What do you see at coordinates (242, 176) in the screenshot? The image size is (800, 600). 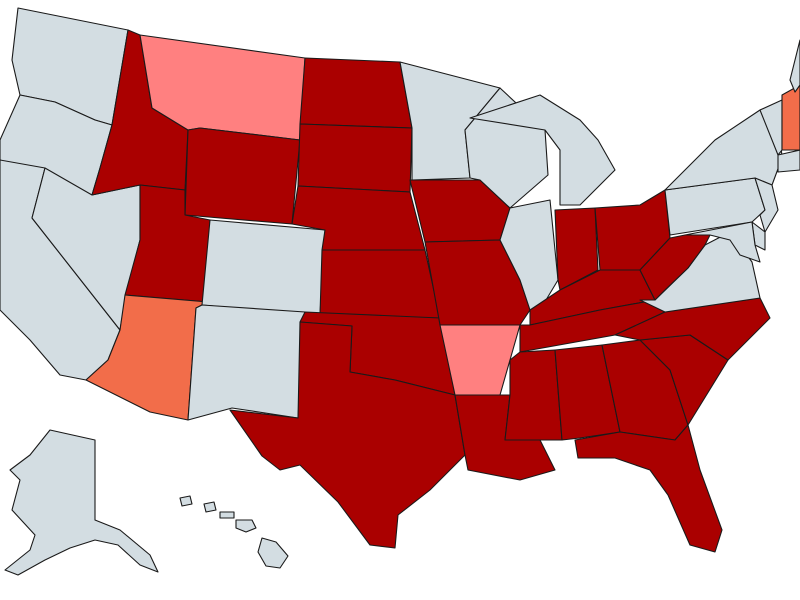 I see `state-wyoming` at bounding box center [242, 176].